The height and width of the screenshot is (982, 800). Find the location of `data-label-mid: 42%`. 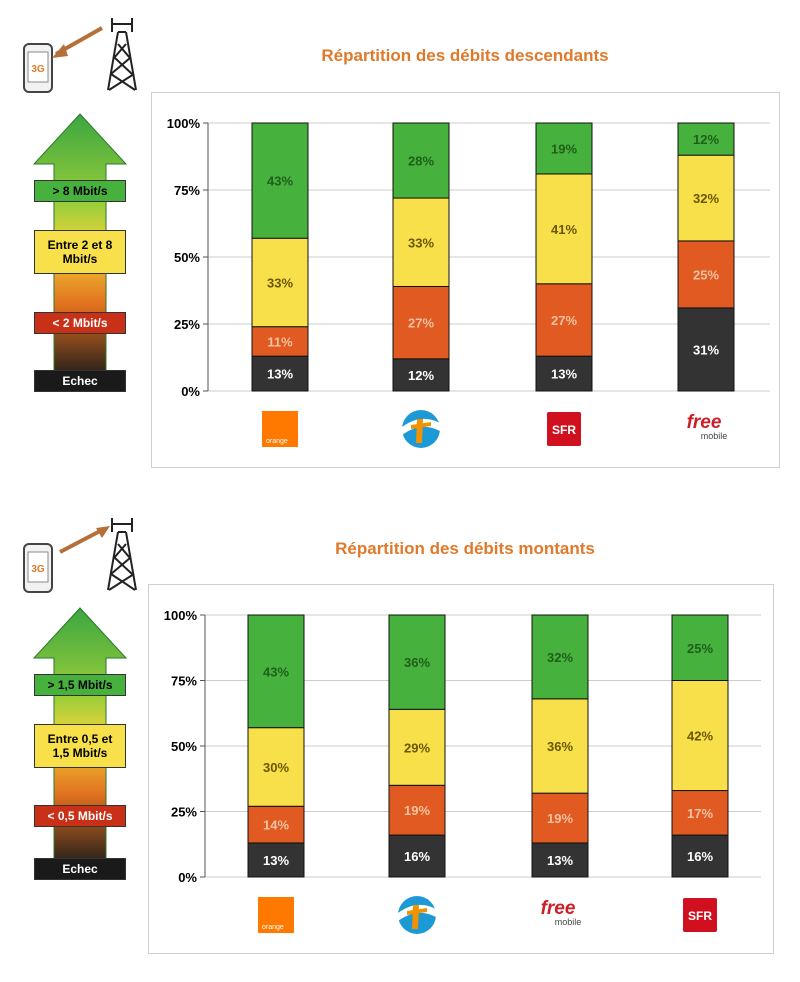

data-label-mid: 42% is located at coordinates (700, 736).